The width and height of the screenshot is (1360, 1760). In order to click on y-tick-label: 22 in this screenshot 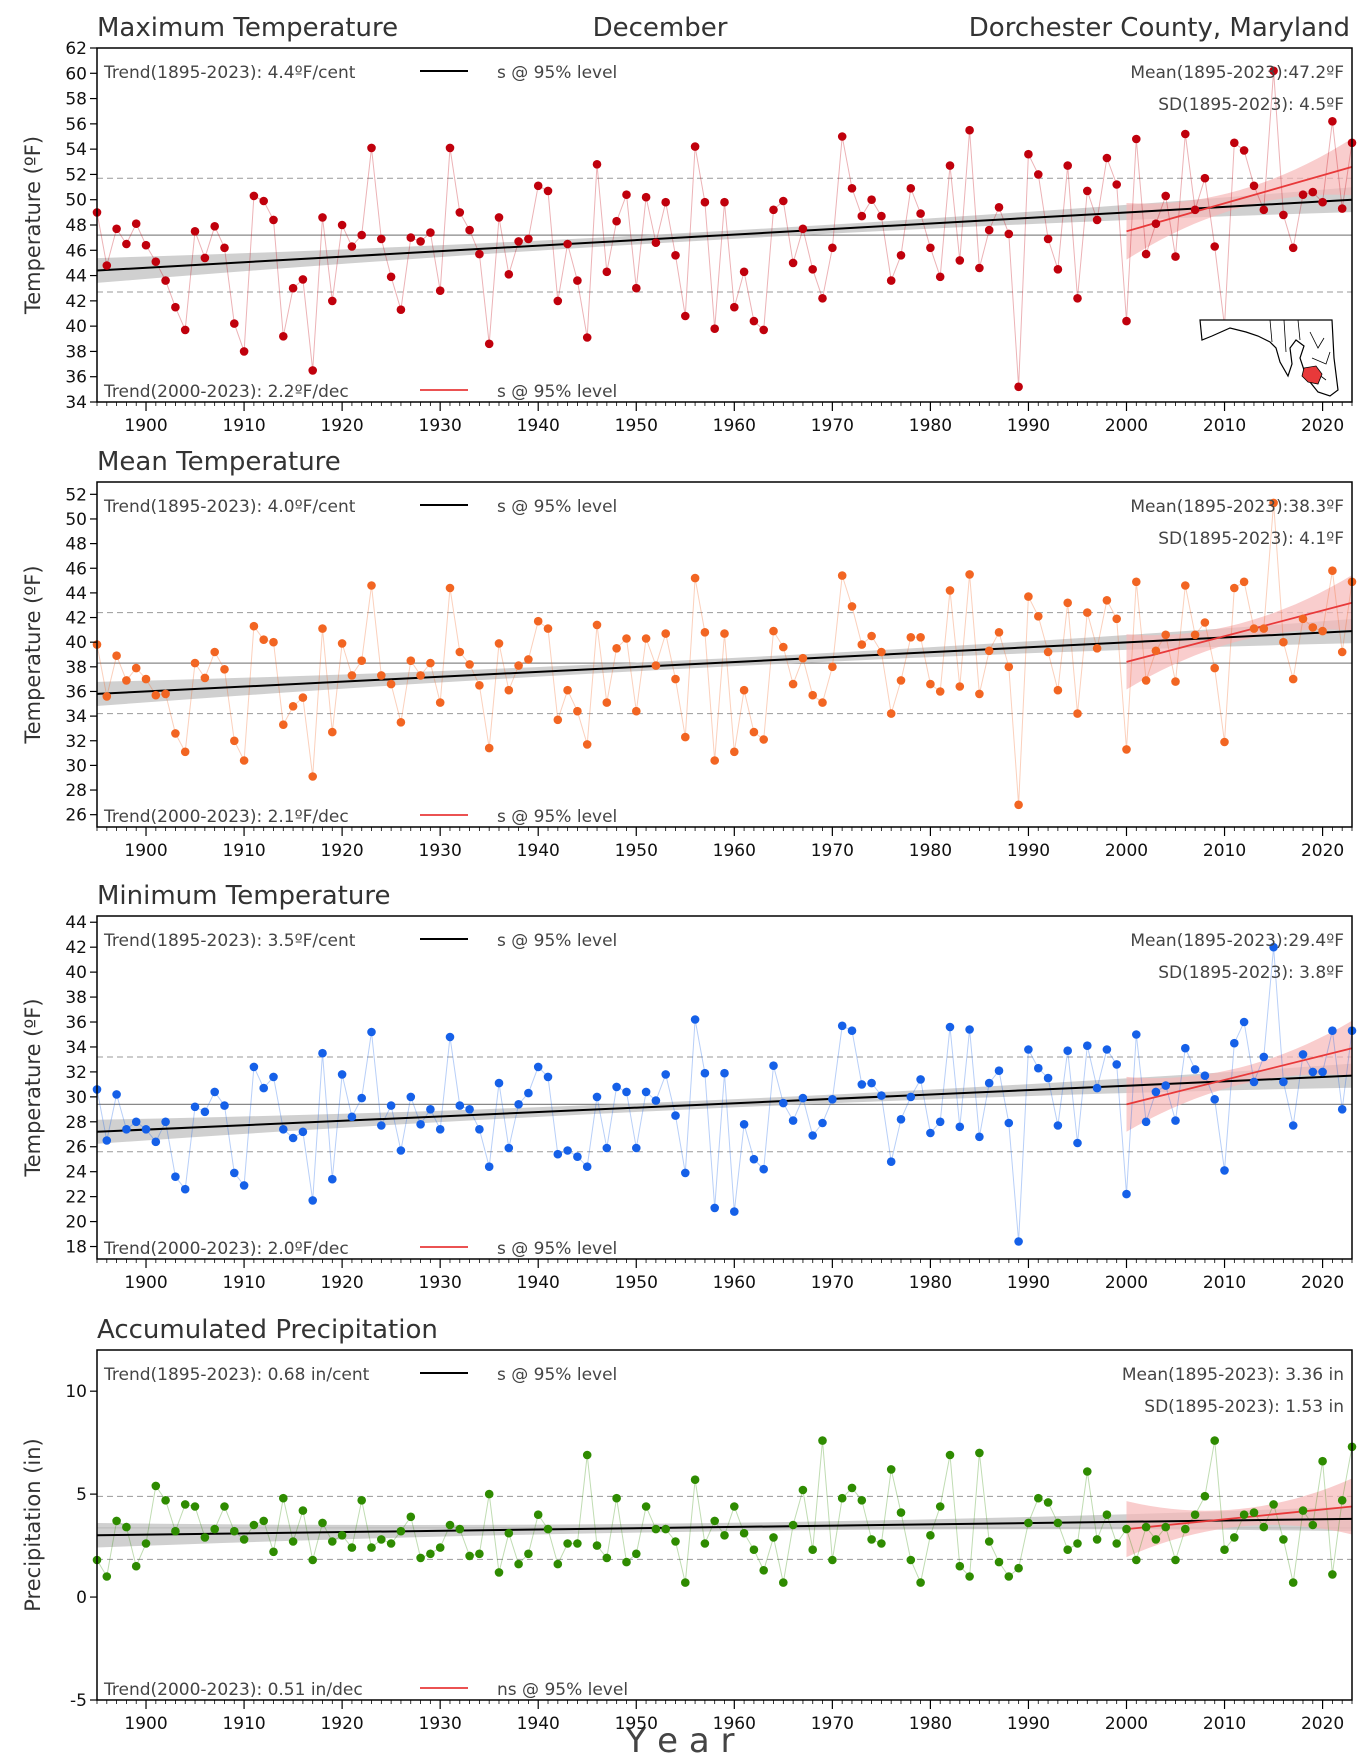, I will do `click(76, 1198)`.